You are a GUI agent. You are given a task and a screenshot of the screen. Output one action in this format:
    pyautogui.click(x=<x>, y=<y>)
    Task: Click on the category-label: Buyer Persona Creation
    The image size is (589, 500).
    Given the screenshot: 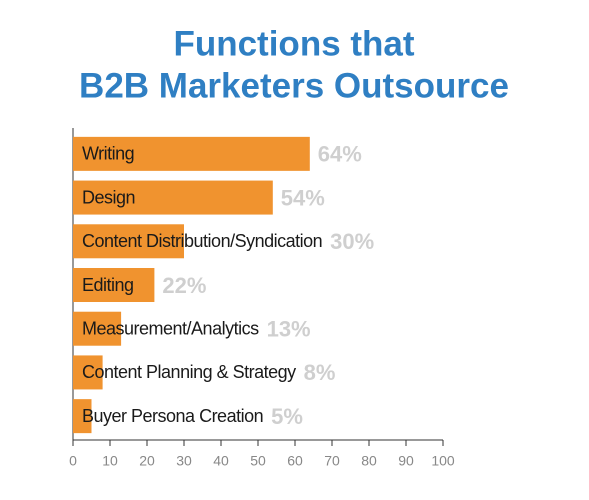 What is the action you would take?
    pyautogui.click(x=172, y=416)
    